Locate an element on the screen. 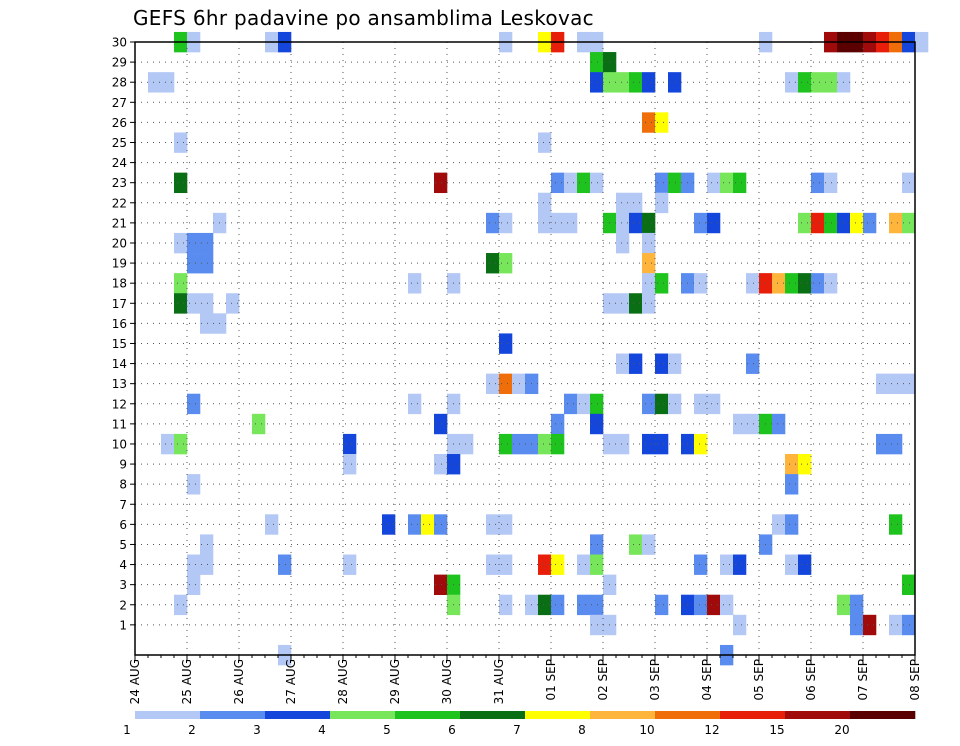 This screenshot has height=746, width=960. y-tick-label: 12 is located at coordinates (119, 404).